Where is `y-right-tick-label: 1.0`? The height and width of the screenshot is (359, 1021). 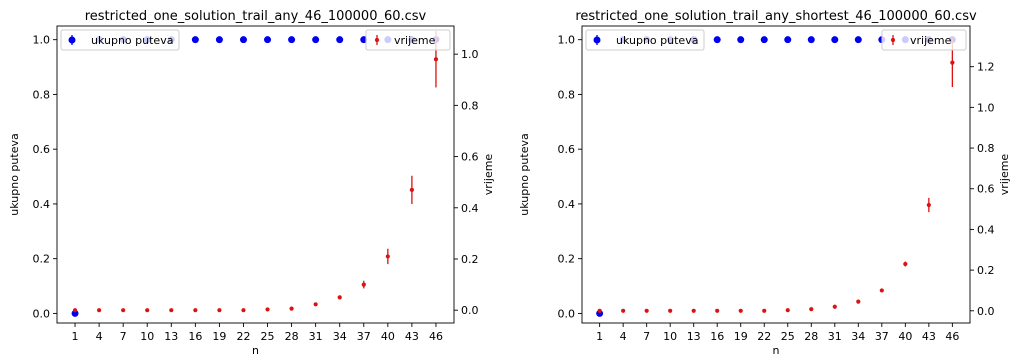
y-right-tick-label: 1.0 is located at coordinates (986, 107).